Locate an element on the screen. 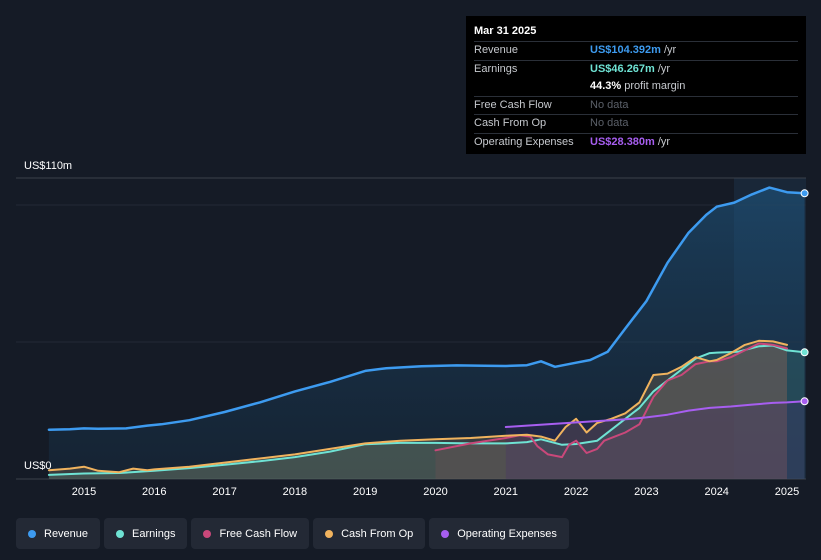 Image resolution: width=821 pixels, height=560 pixels. tooltip-row: 44.3% profit margin is located at coordinates (636, 87).